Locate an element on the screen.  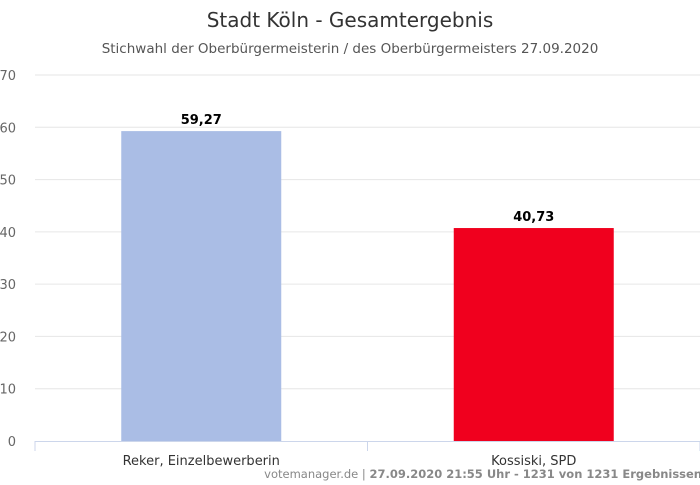
y-tick-label: 60 is located at coordinates (8, 128).